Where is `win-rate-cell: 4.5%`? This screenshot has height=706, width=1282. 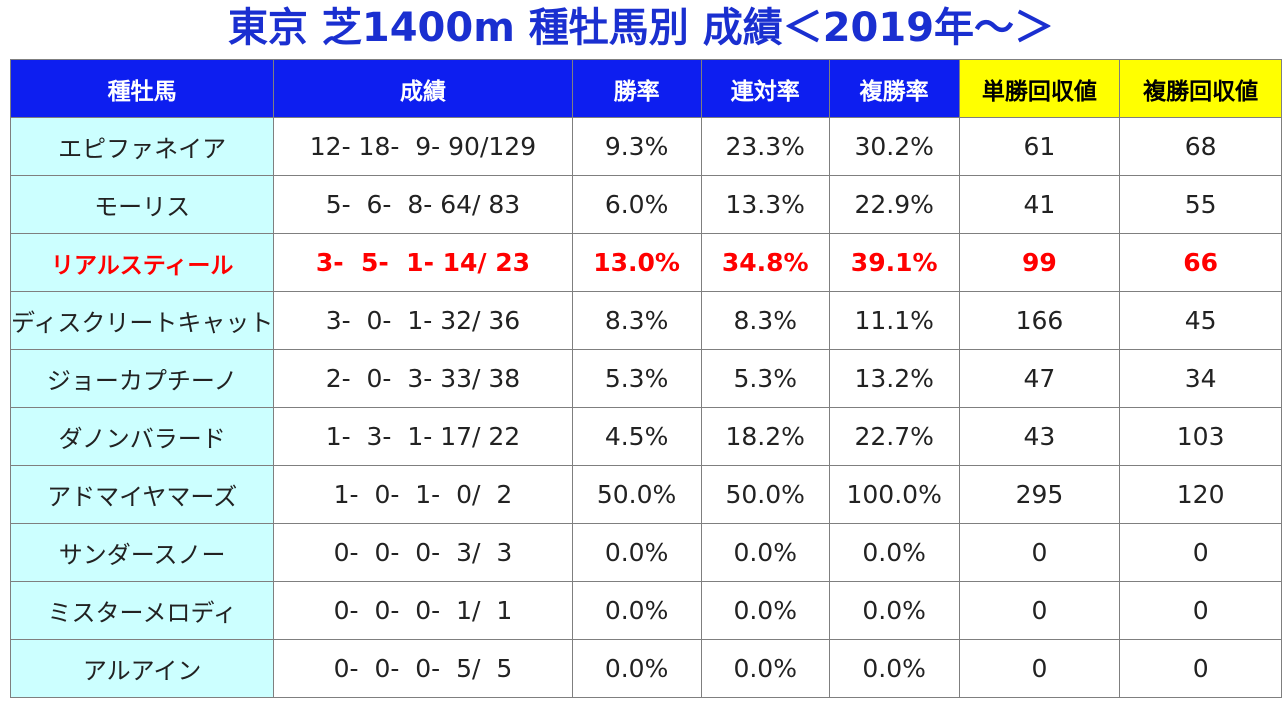
win-rate-cell: 4.5% is located at coordinates (636, 436).